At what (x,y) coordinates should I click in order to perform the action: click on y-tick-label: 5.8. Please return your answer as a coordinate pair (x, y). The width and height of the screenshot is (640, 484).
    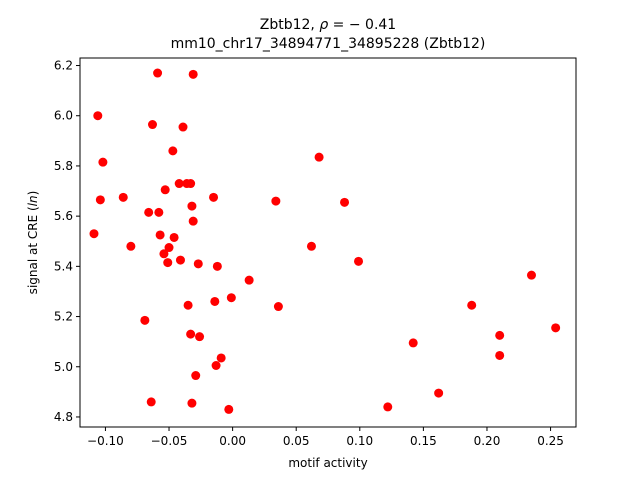
    Looking at the image, I should click on (63, 166).